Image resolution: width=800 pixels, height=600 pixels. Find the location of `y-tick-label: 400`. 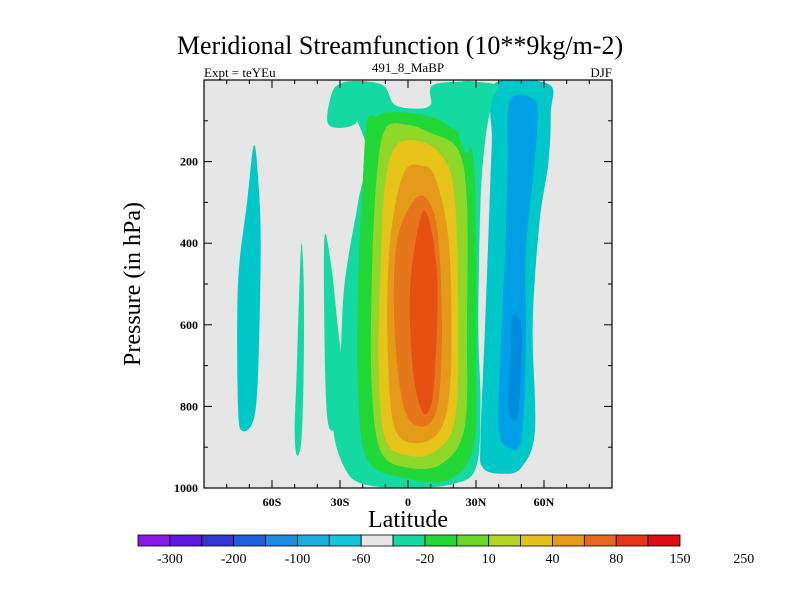

y-tick-label: 400 is located at coordinates (189, 243).